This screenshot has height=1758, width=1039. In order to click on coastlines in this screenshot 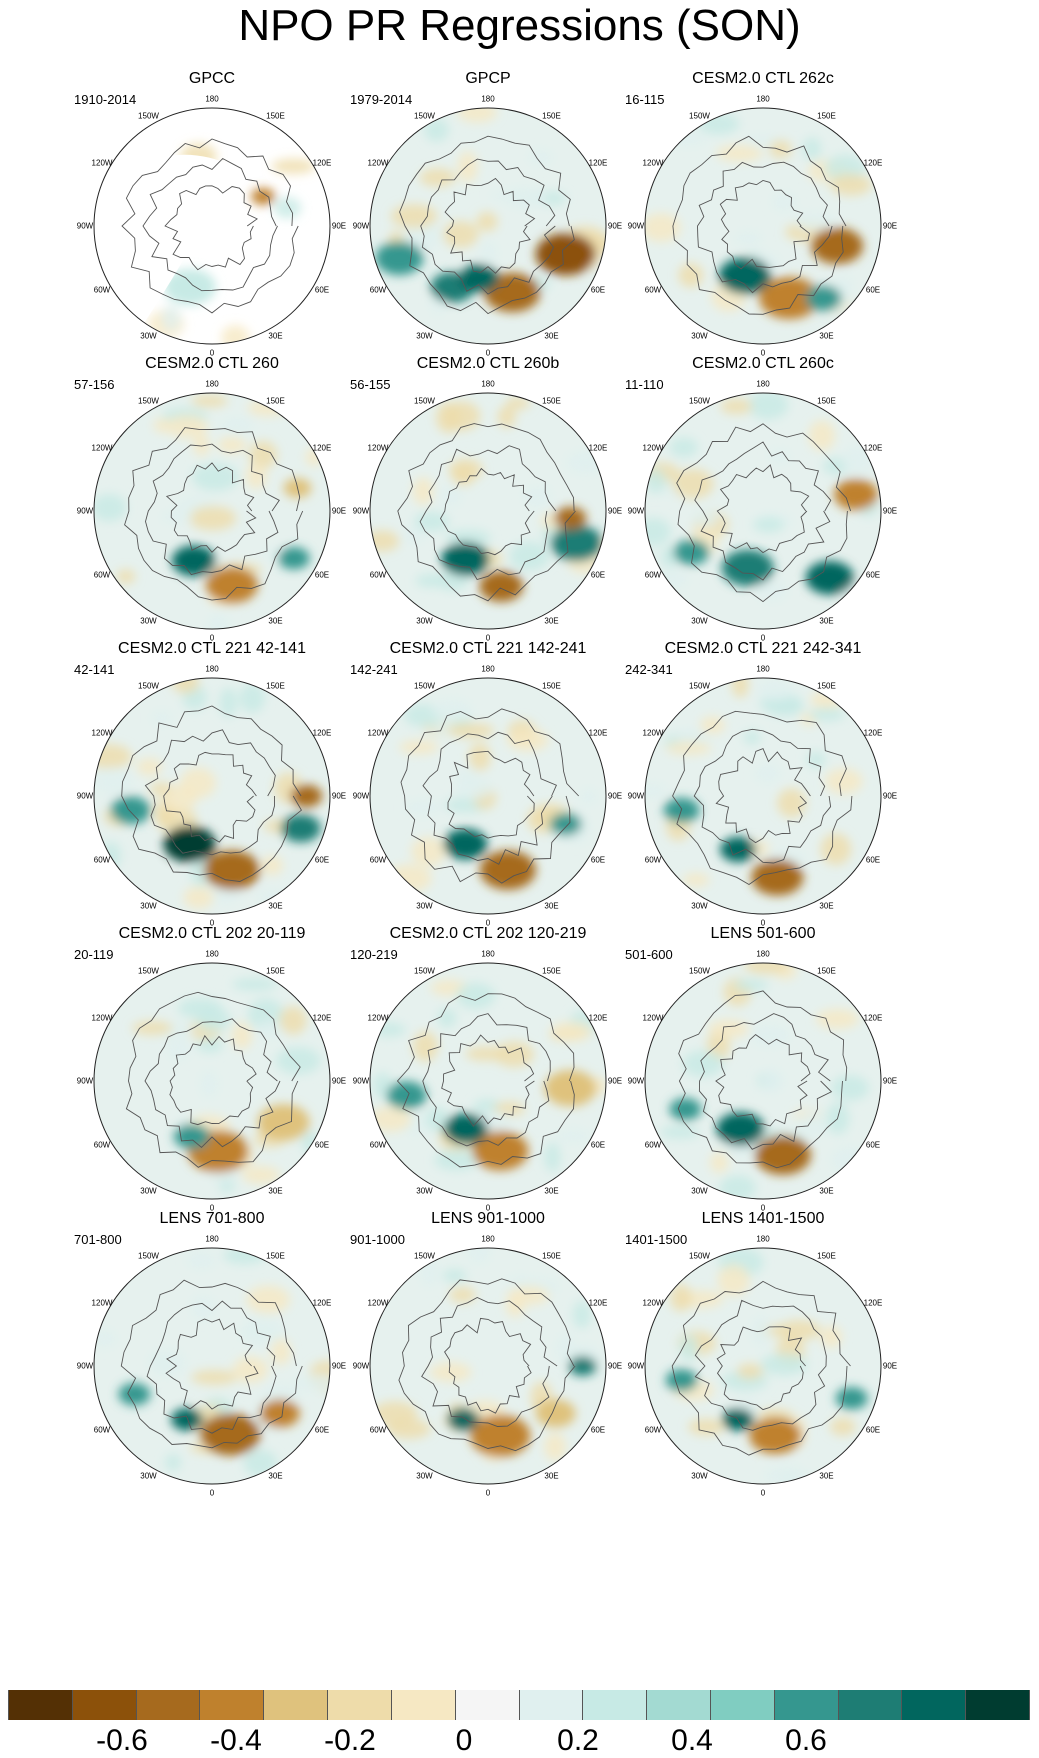, I will do `click(485, 1080)`.